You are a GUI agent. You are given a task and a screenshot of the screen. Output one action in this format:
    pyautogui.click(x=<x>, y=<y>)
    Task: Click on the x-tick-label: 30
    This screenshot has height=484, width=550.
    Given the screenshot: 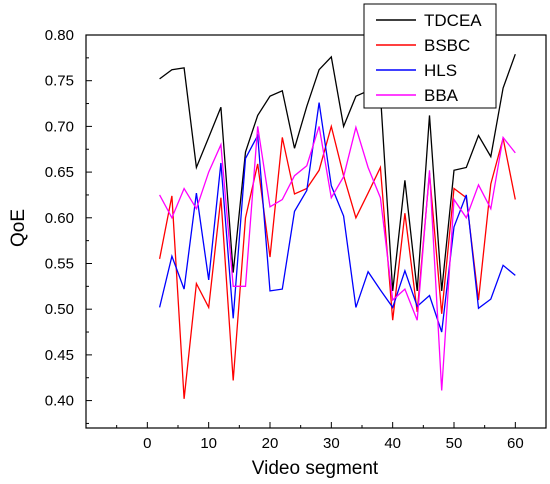 What is the action you would take?
    pyautogui.click(x=331, y=443)
    